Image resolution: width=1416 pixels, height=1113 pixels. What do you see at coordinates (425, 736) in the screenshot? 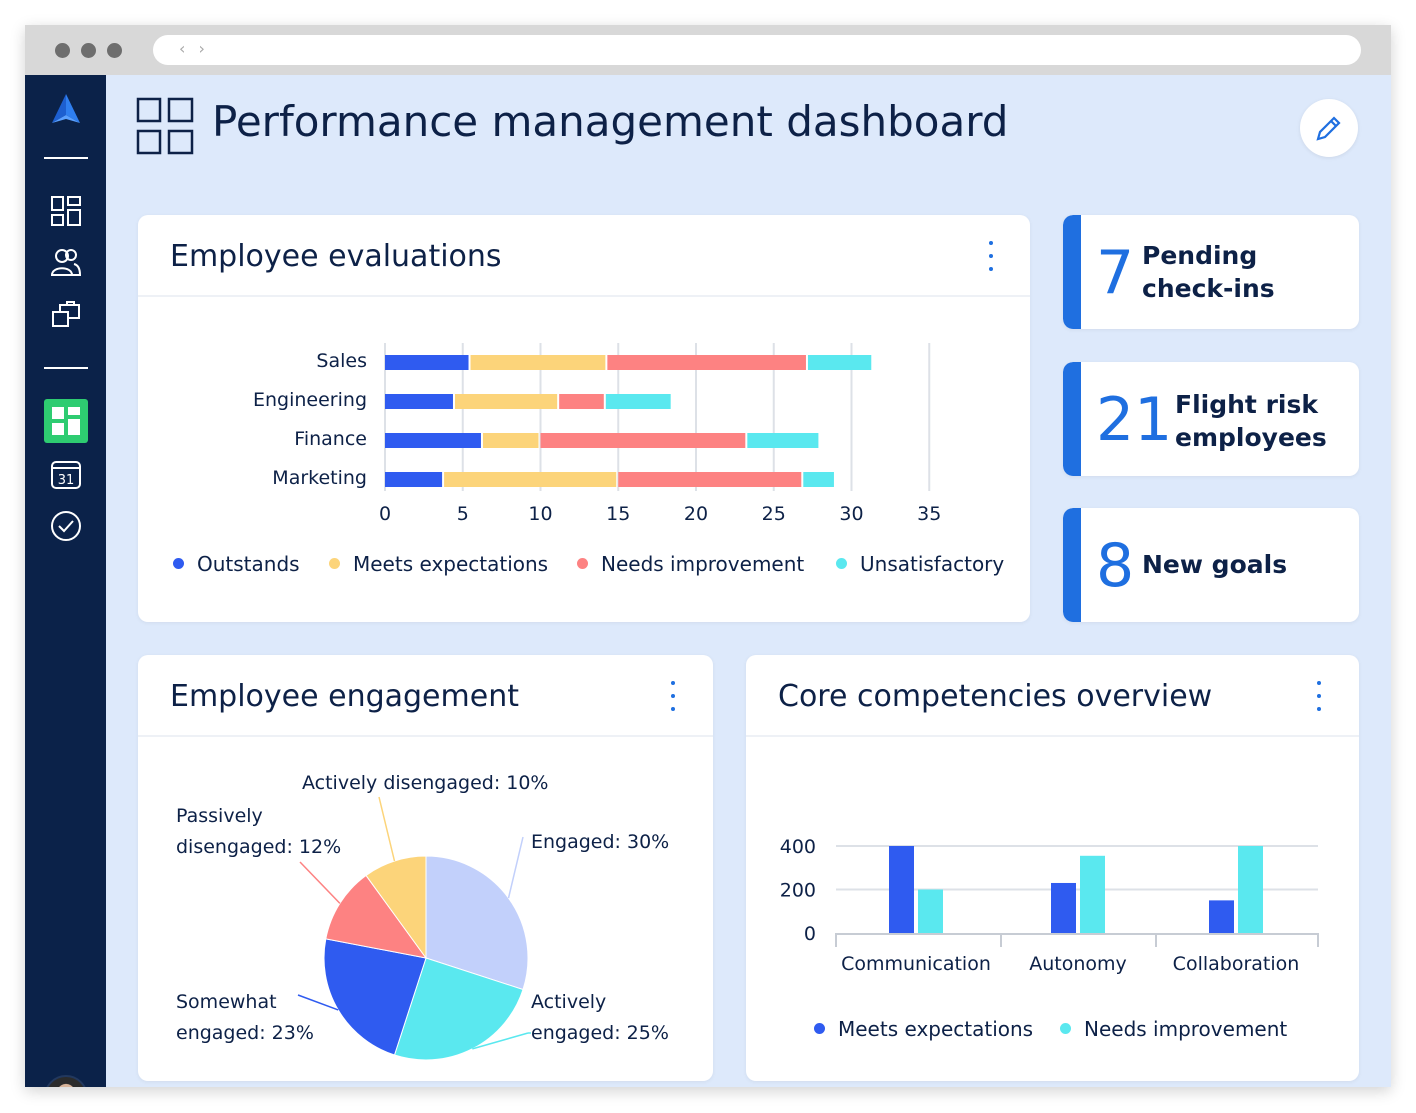
I see `card-divider` at bounding box center [425, 736].